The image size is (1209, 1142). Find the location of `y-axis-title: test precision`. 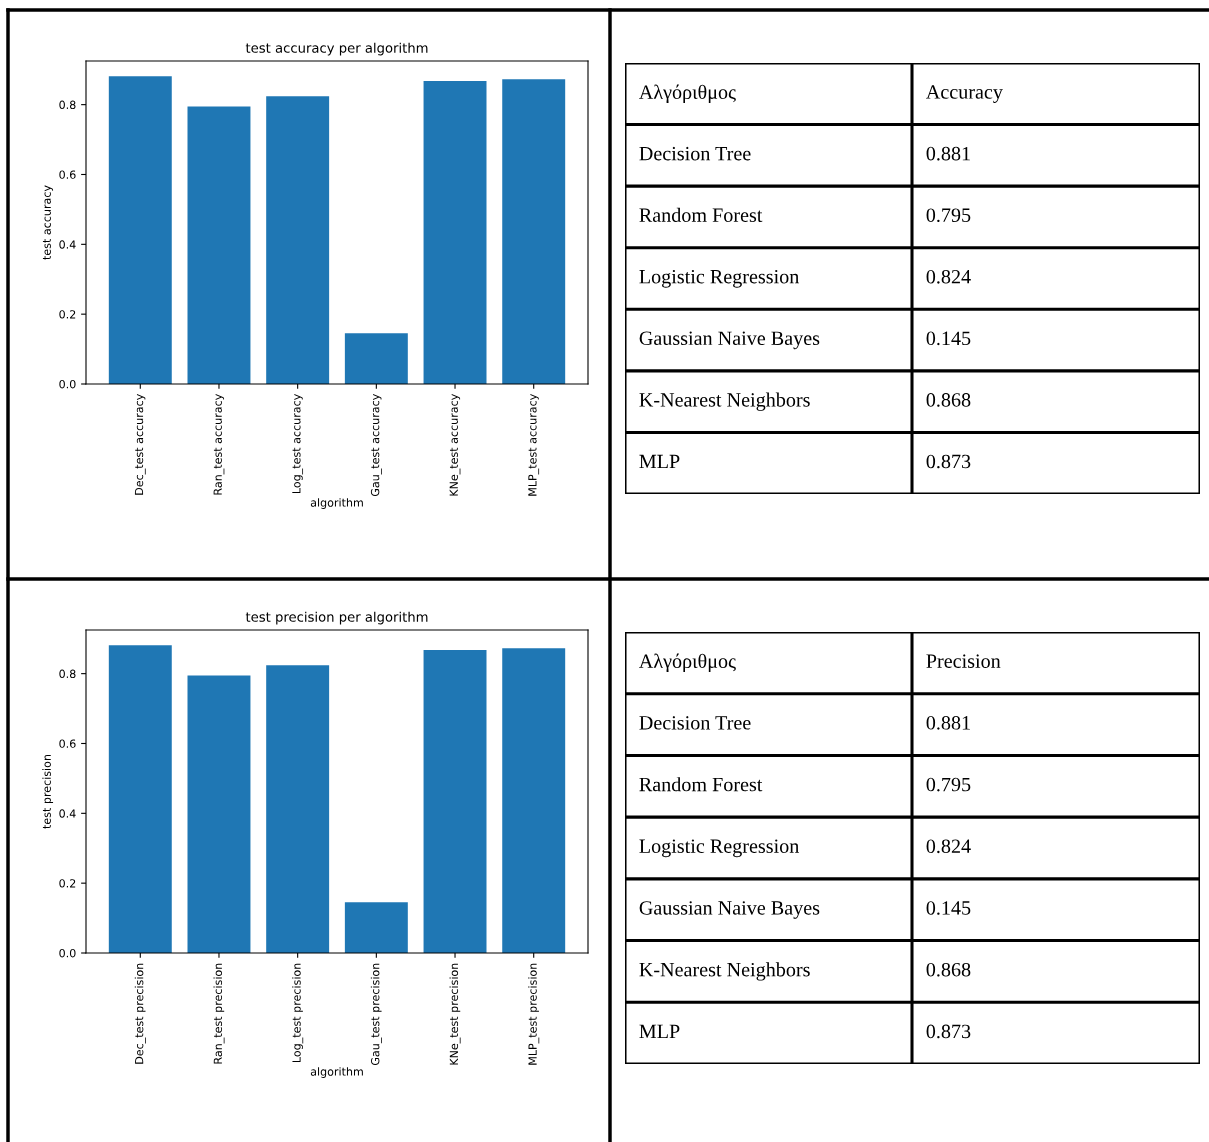

y-axis-title: test precision is located at coordinates (48, 791).